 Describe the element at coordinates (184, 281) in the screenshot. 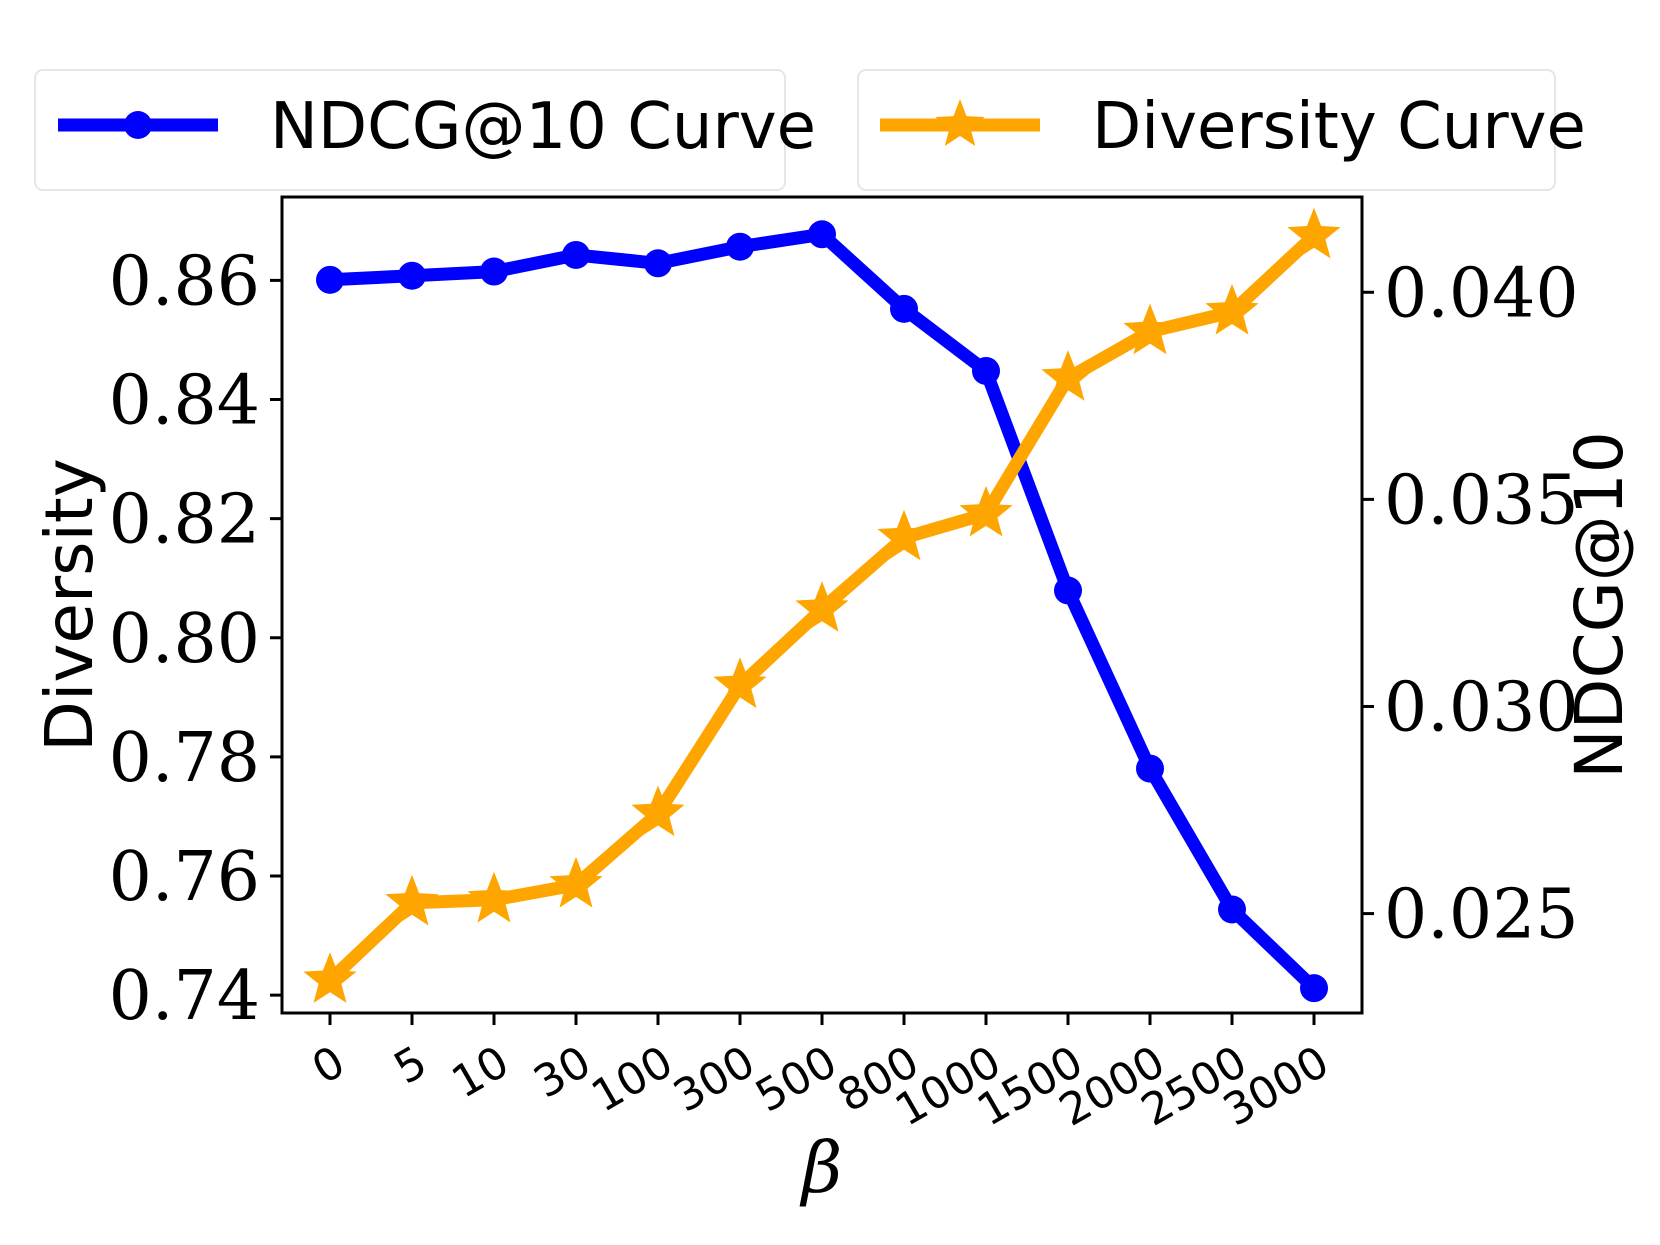

I see `left-y-tick-label: 0.86` at that location.